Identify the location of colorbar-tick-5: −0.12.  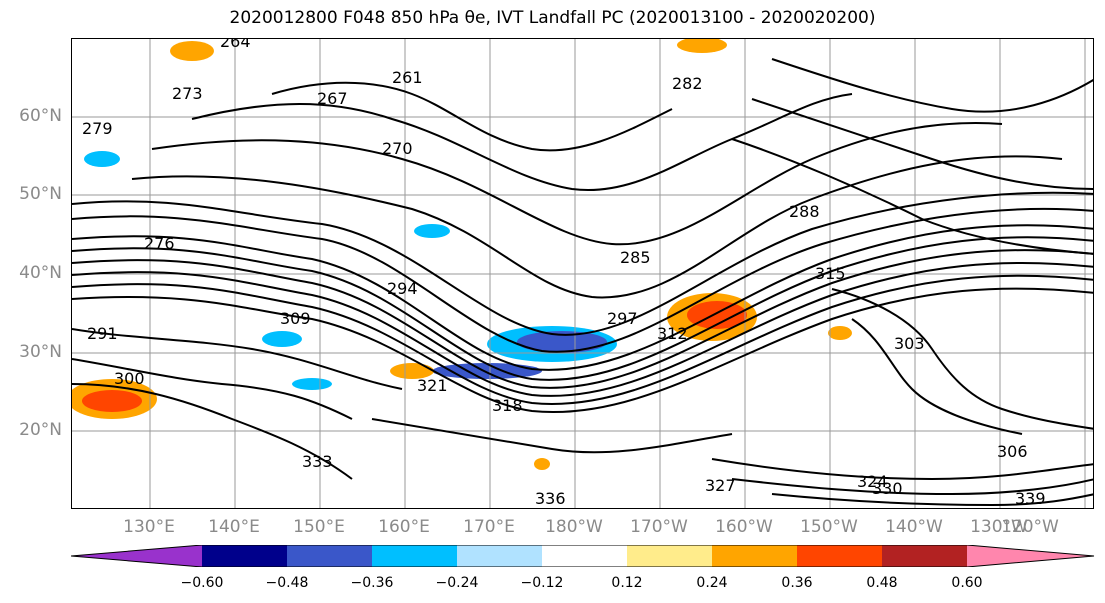
(542, 583).